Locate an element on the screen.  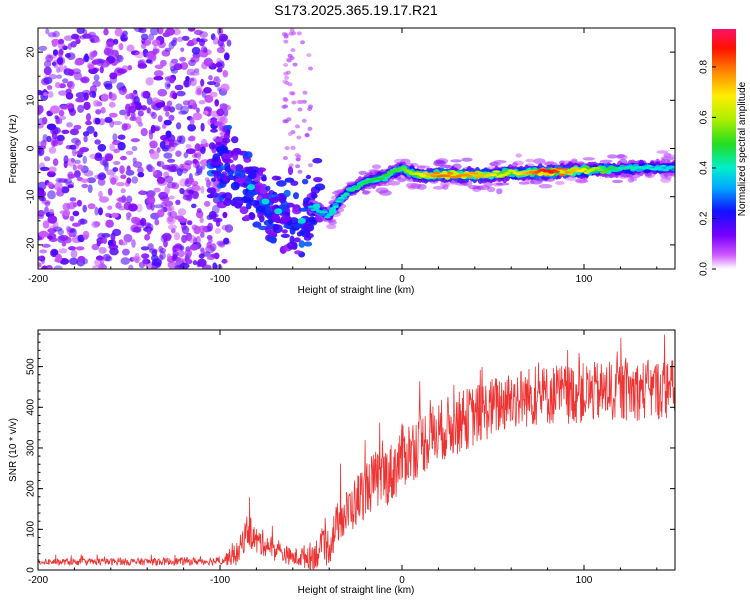
y-tick-label: 400 is located at coordinates (31, 407).